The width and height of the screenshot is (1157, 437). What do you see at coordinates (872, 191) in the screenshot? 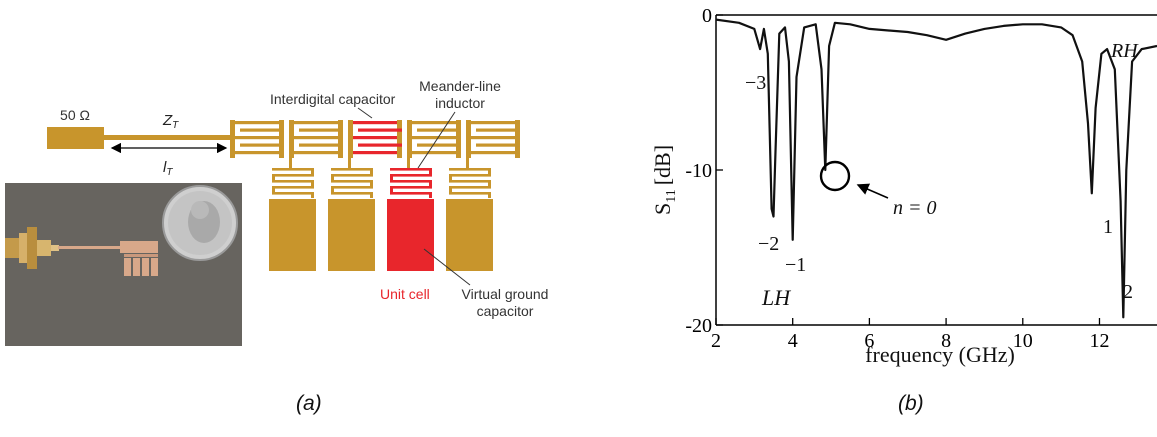
I see `n0-arrow` at bounding box center [872, 191].